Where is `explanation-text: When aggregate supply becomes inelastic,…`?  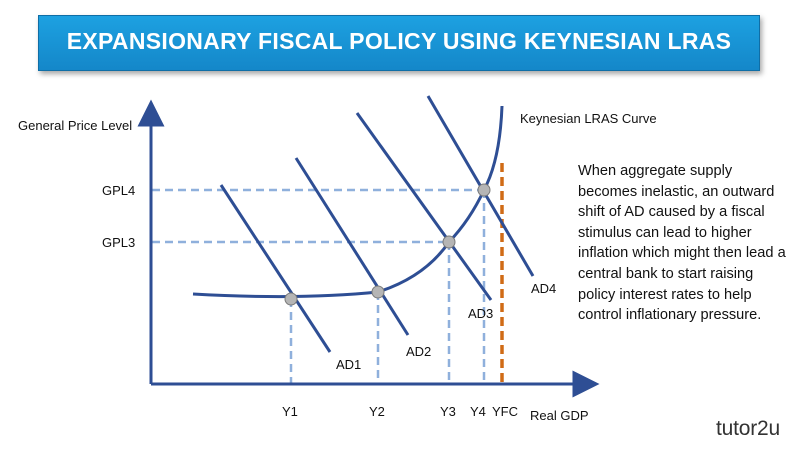
explanation-text: When aggregate supply becomes inelastic,… is located at coordinates (682, 243).